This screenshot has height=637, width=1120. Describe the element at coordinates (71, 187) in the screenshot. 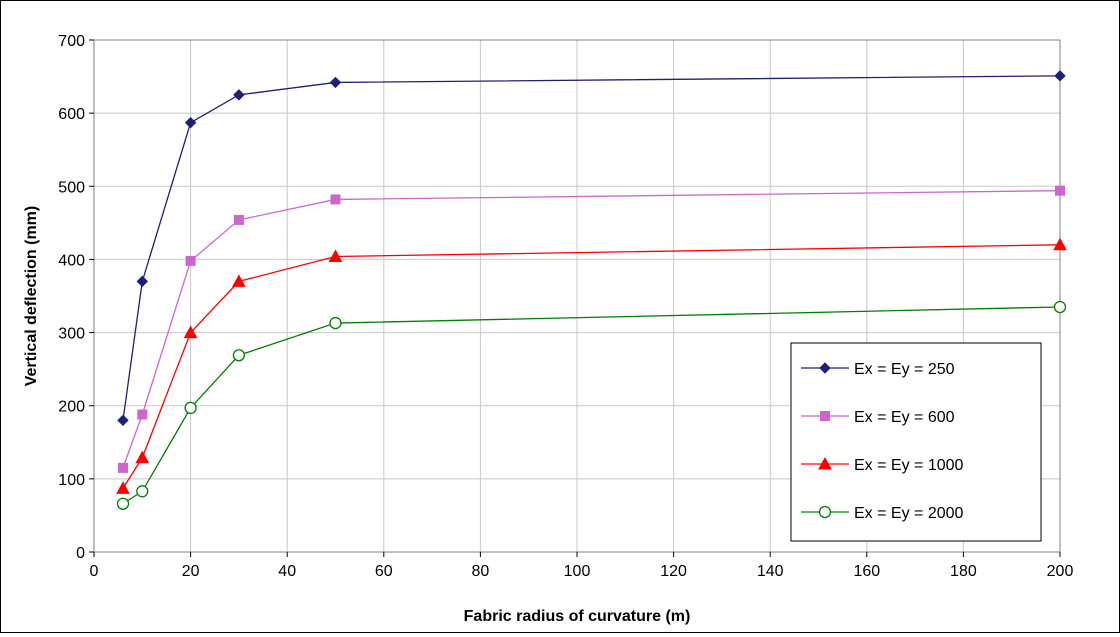

I see `y-tick-label: 500` at that location.